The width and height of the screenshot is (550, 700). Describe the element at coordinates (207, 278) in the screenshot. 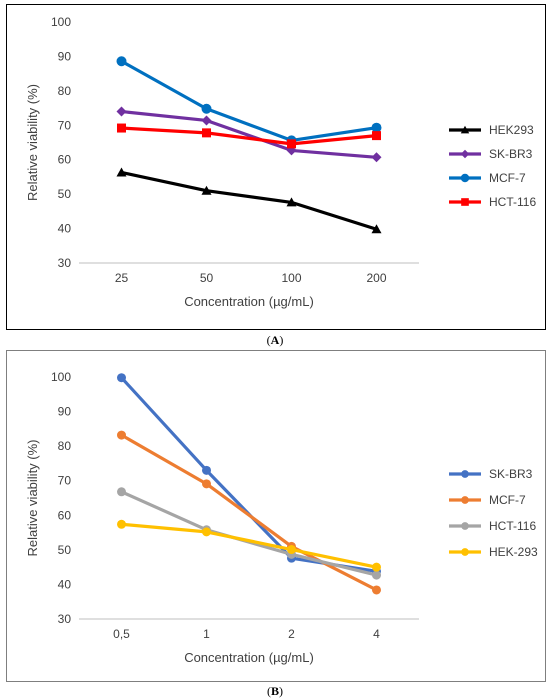

I see `x-tick-label: 50` at that location.